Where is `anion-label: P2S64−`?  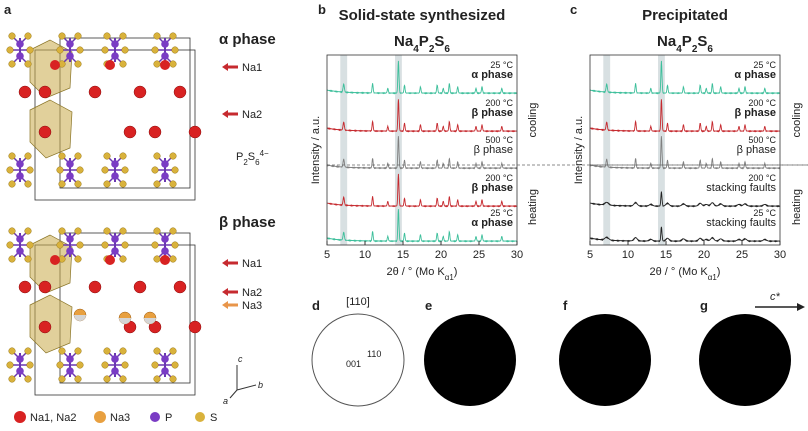 anion-label: P2S64− is located at coordinates (252, 158).